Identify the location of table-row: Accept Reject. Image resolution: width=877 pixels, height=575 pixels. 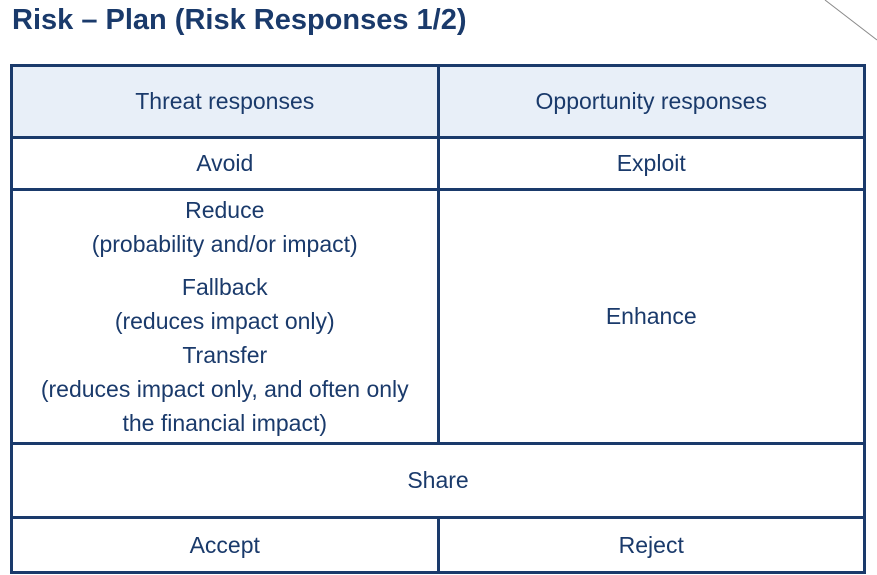
(438, 545).